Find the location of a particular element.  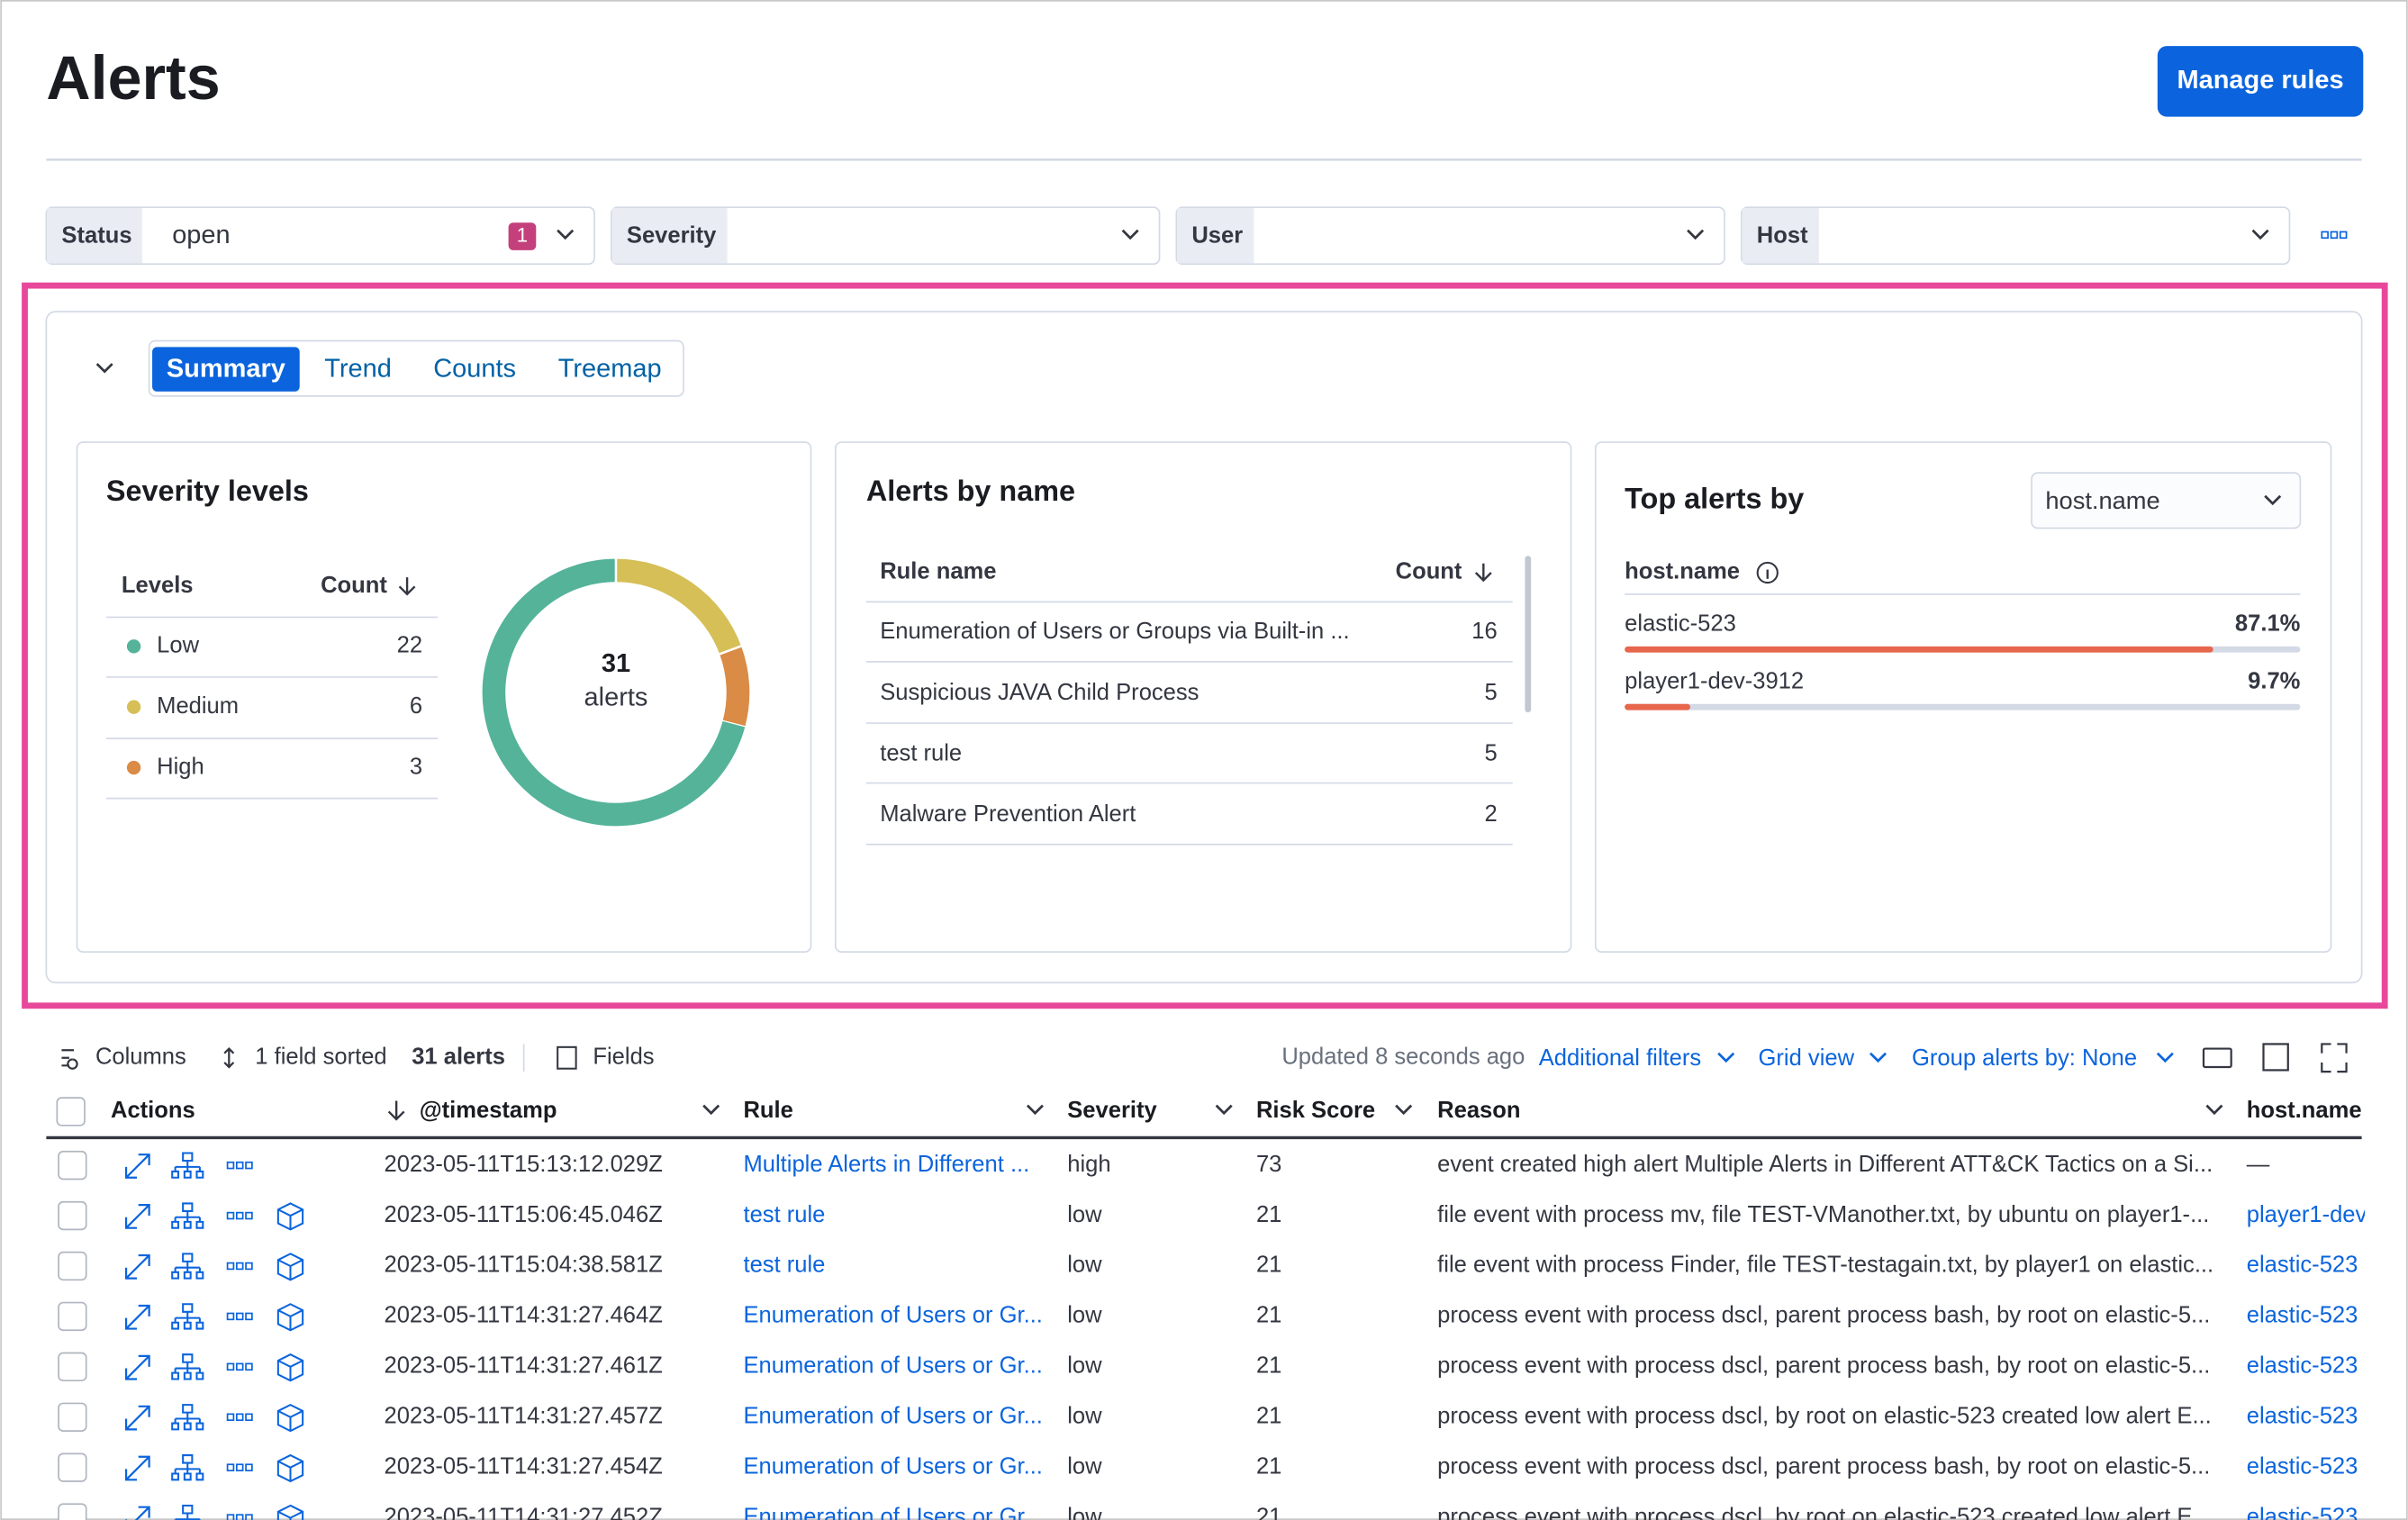

density-icon is located at coordinates (2275, 1057).